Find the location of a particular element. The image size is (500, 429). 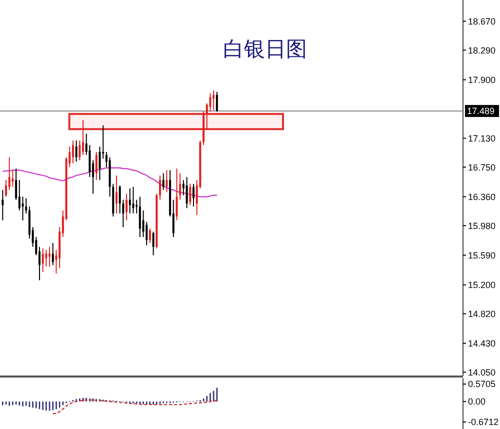

y-tick-label: 17.900 is located at coordinates (482, 79).